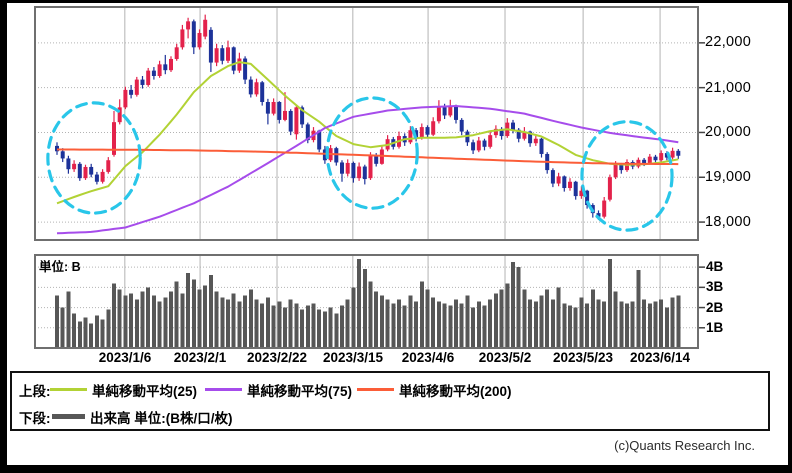 This screenshot has height=473, width=792. Describe the element at coordinates (161, 418) in the screenshot. I see `volume-legend-label: 出来高 単位:(B株/口/枚)` at that location.